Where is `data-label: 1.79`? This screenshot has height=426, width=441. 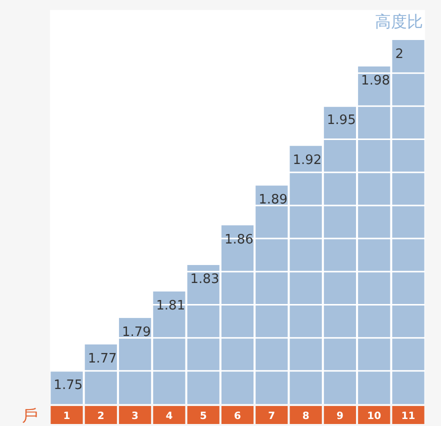
data-label: 1.79 is located at coordinates (136, 332).